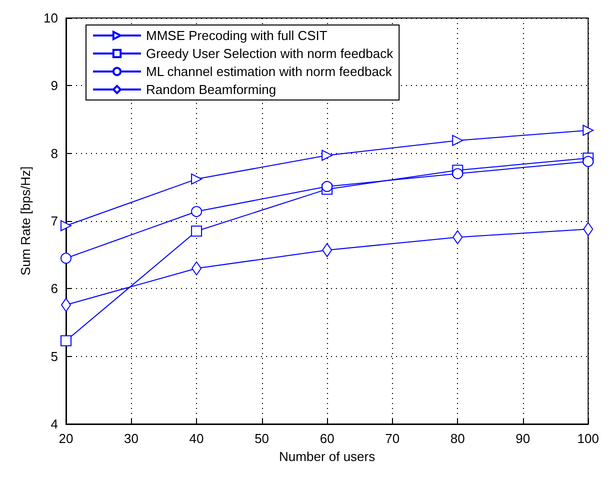 The image size is (610, 481). I want to click on y-tick-label: 6, so click(54, 288).